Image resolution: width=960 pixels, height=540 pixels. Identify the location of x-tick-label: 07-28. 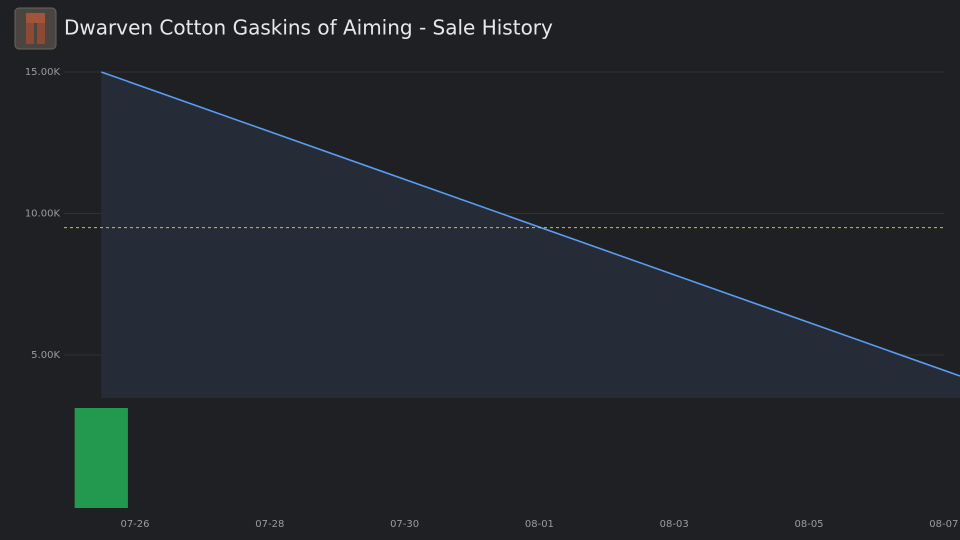
(269, 524).